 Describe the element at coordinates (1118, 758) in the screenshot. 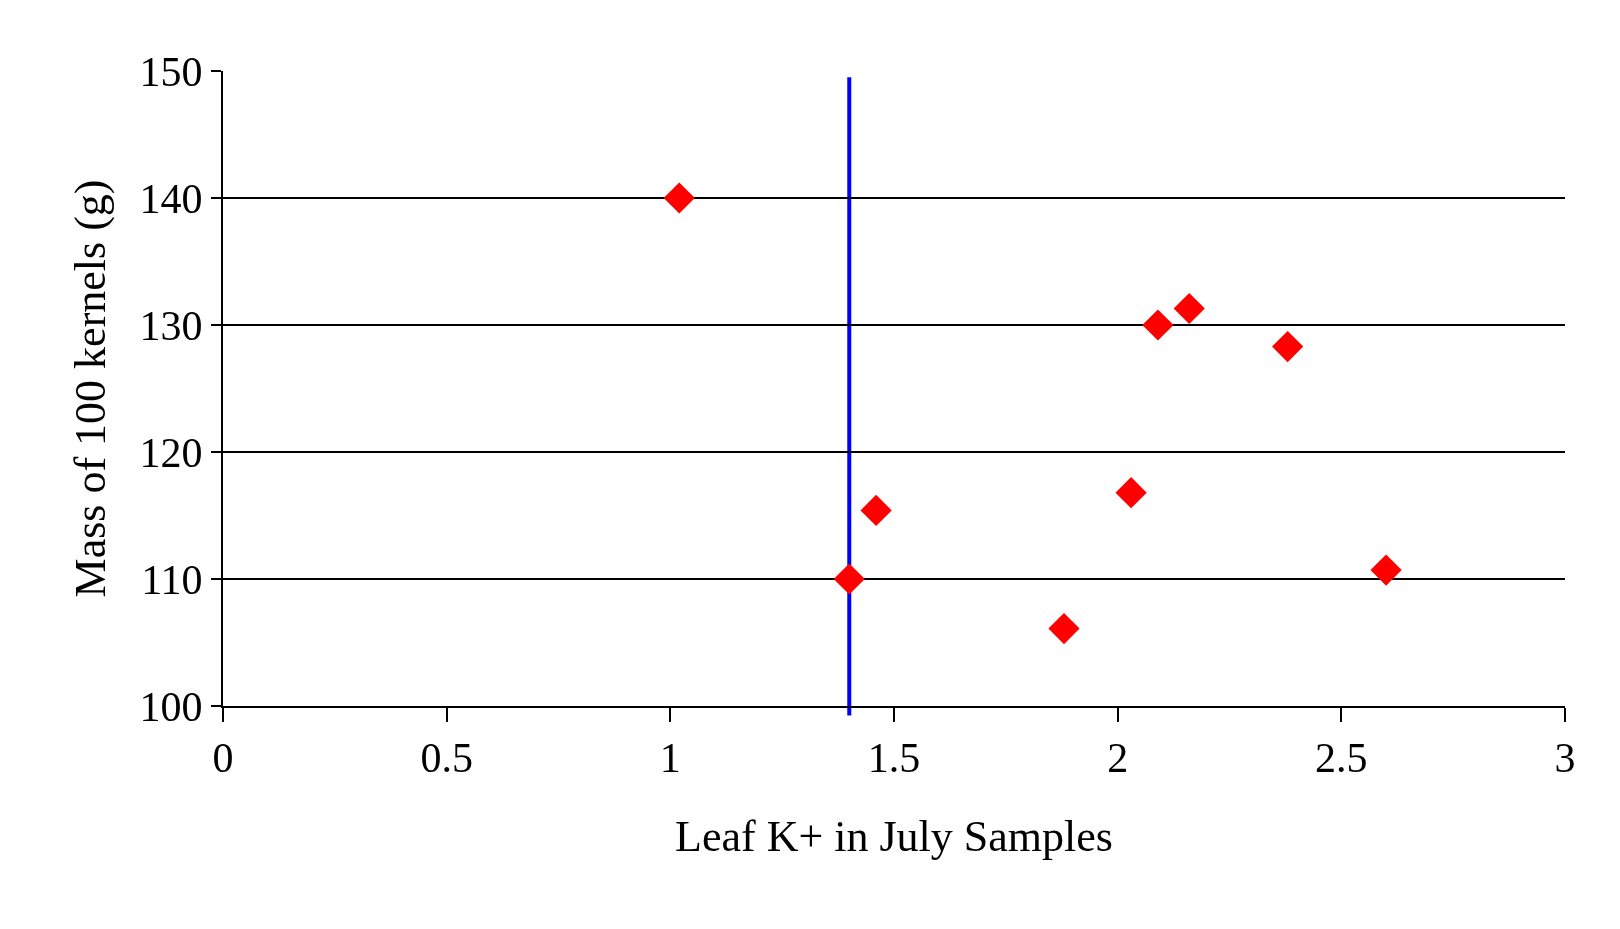

I see `x-tick-label: 2` at that location.